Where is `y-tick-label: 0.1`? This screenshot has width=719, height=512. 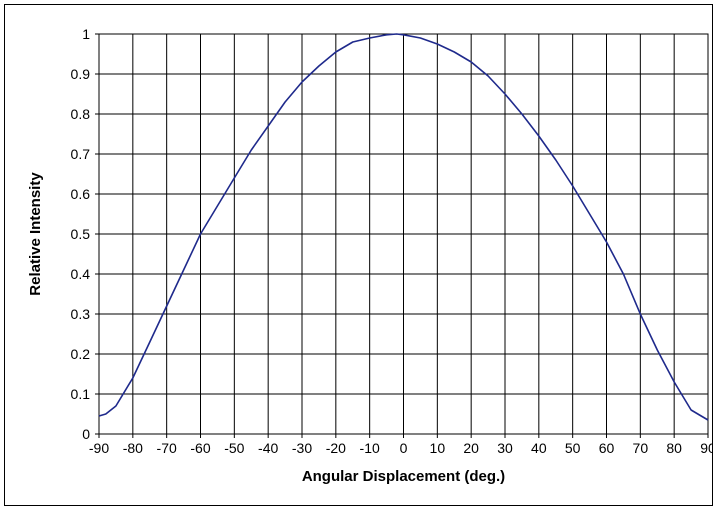 y-tick-label: 0.1 is located at coordinates (81, 394).